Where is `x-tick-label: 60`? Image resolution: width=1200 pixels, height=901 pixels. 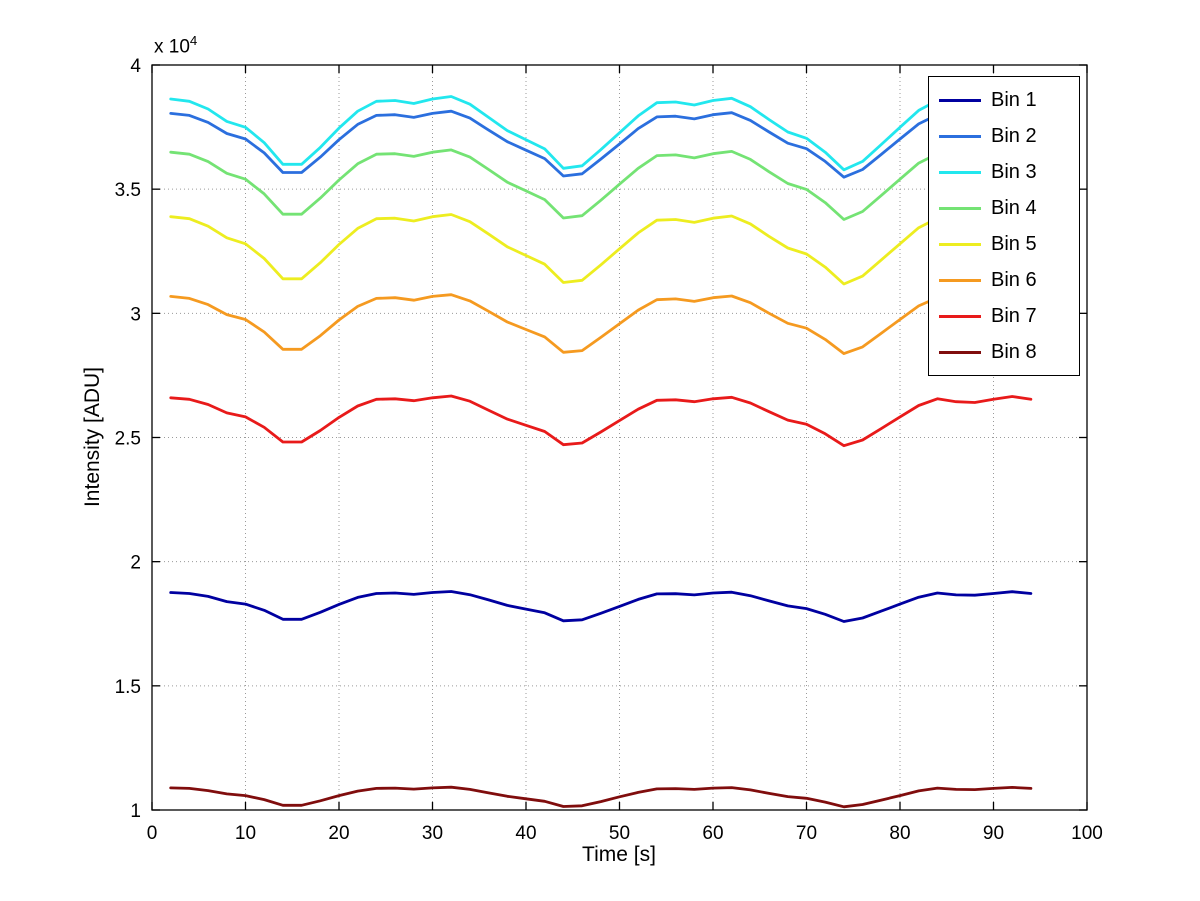 x-tick-label: 60 is located at coordinates (712, 833).